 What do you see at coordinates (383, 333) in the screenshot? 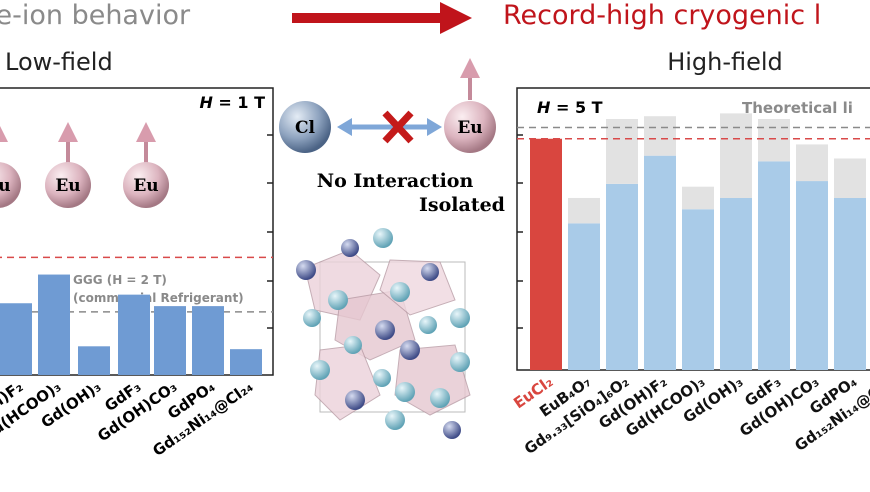
I see `crystal-structure` at bounding box center [383, 333].